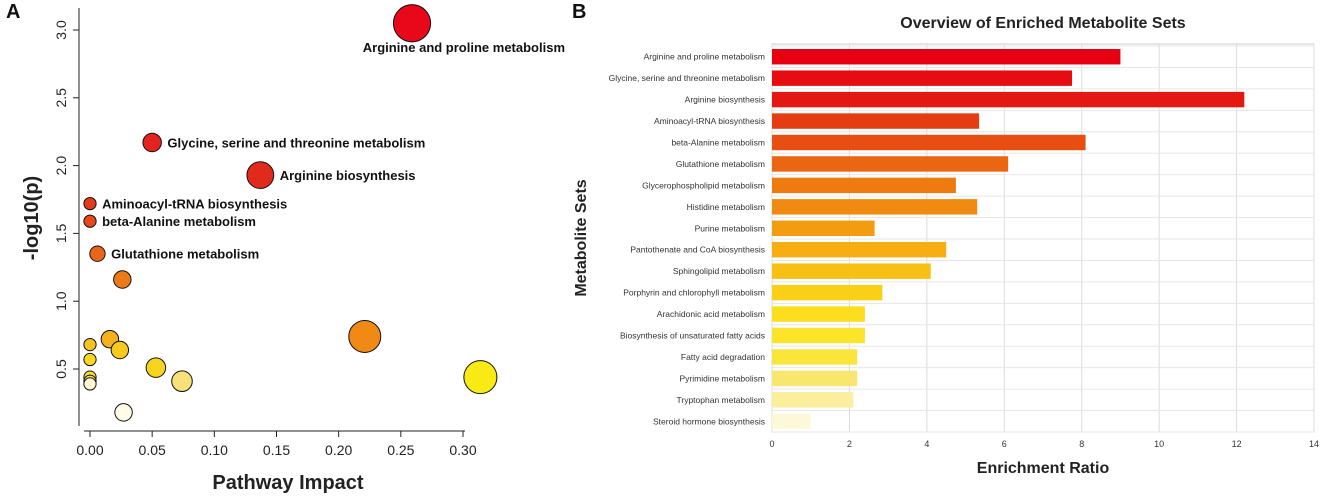 This screenshot has height=496, width=1325. I want to click on b-category-label: Steroid hormone biosynthesis, so click(709, 421).